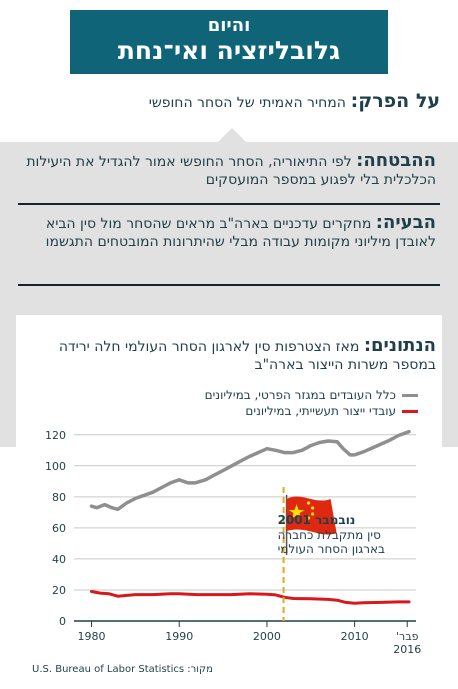 The height and width of the screenshot is (689, 458). Describe the element at coordinates (407, 636) in the screenshot. I see `x-tick-label: פבר'` at that location.